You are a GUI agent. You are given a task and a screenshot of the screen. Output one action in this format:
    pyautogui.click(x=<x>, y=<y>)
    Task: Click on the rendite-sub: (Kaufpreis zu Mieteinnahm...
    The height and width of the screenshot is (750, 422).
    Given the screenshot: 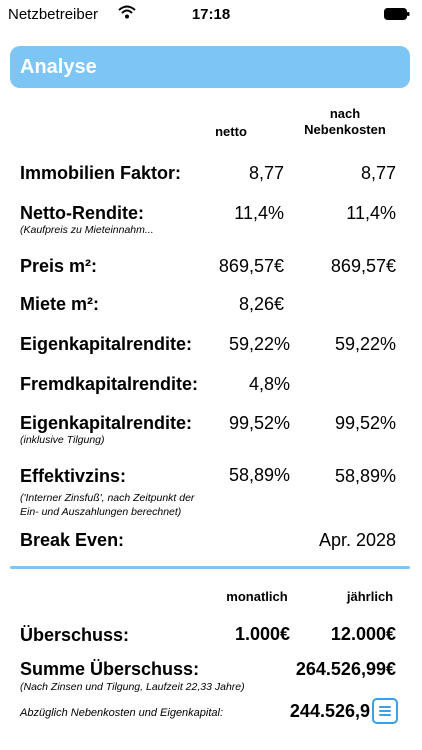 What is the action you would take?
    pyautogui.click(x=87, y=230)
    